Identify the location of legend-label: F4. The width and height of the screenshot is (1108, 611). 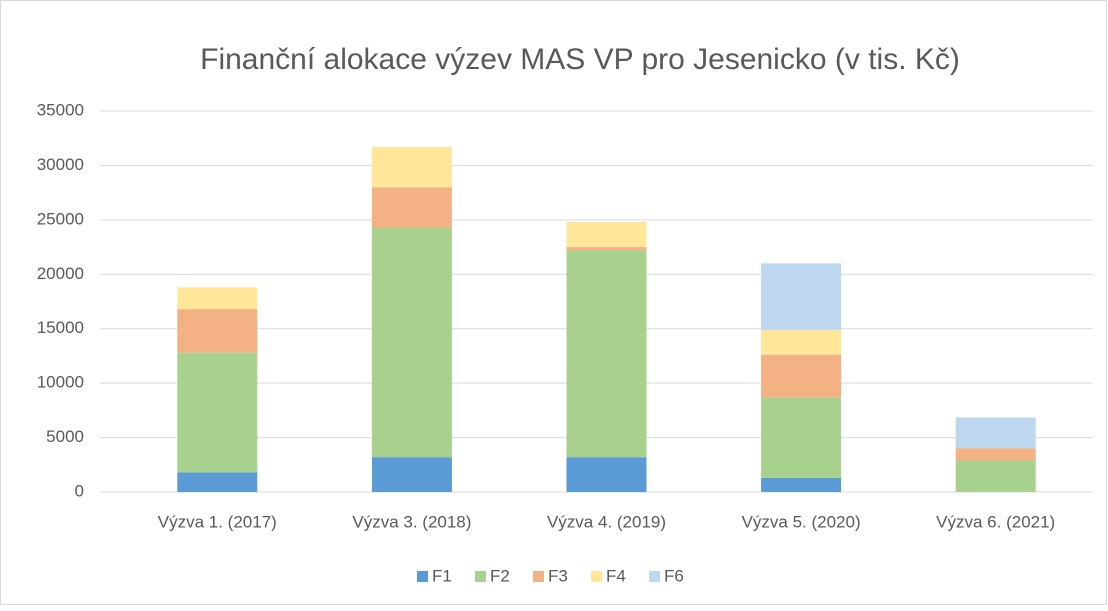
(616, 575).